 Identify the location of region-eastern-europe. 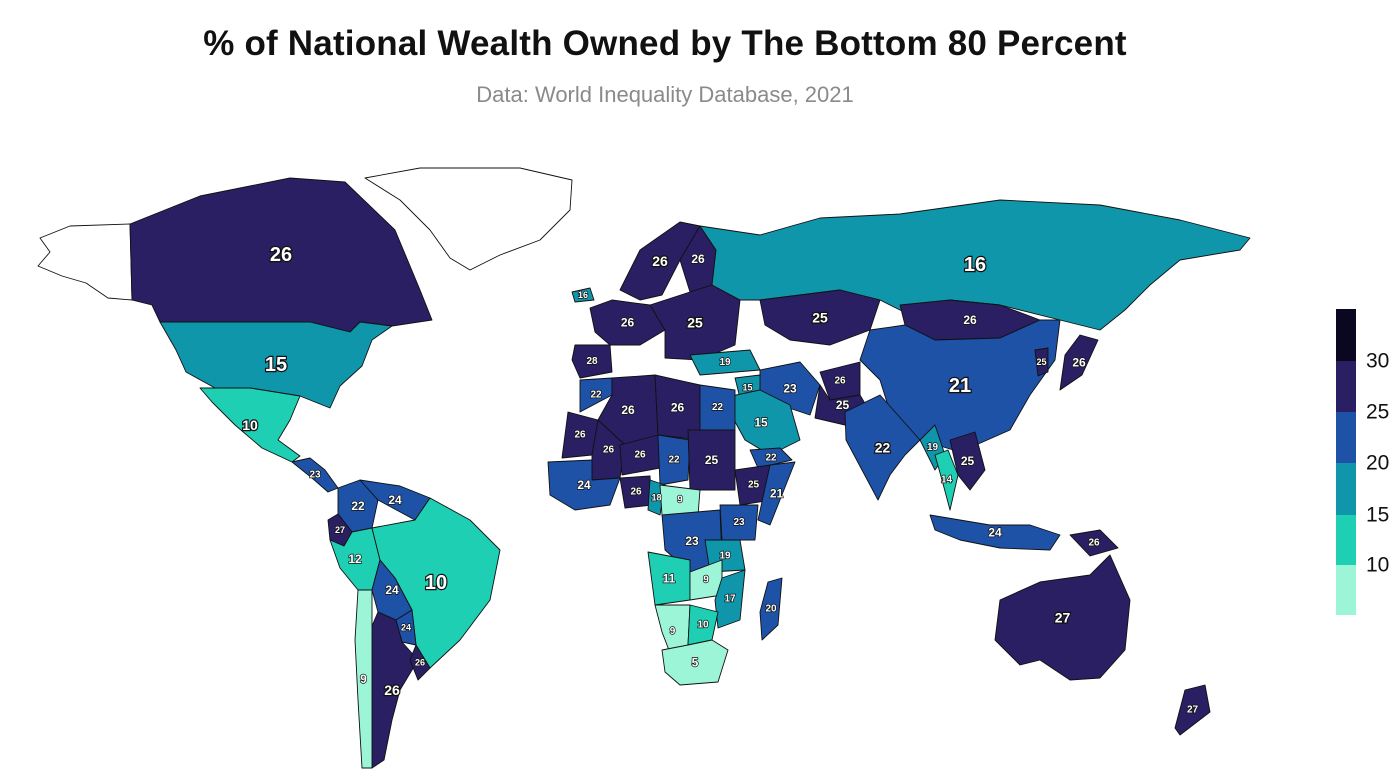
(695, 322).